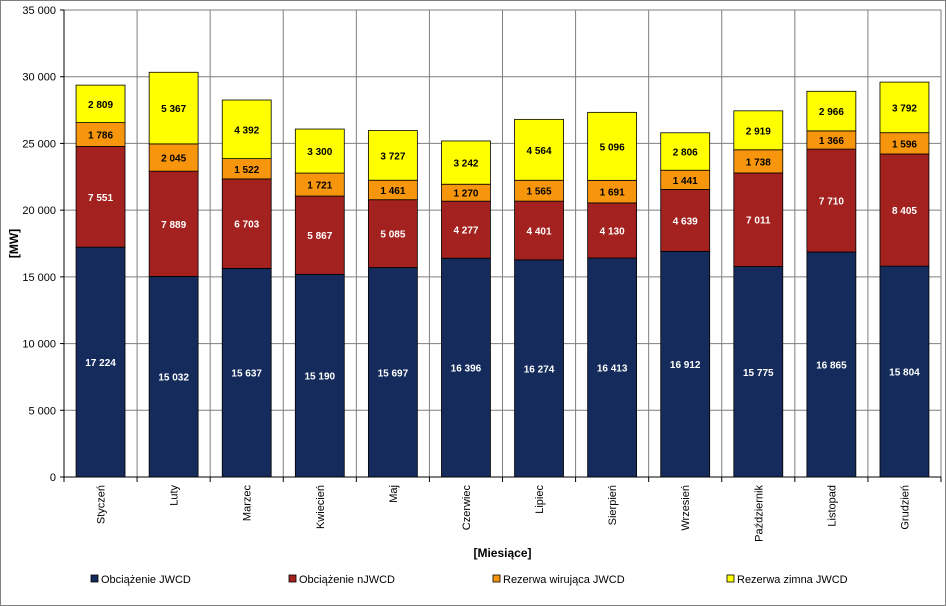 The height and width of the screenshot is (606, 946). Describe the element at coordinates (39, 11) in the screenshot. I see `y-tick-label: 35 000` at that location.